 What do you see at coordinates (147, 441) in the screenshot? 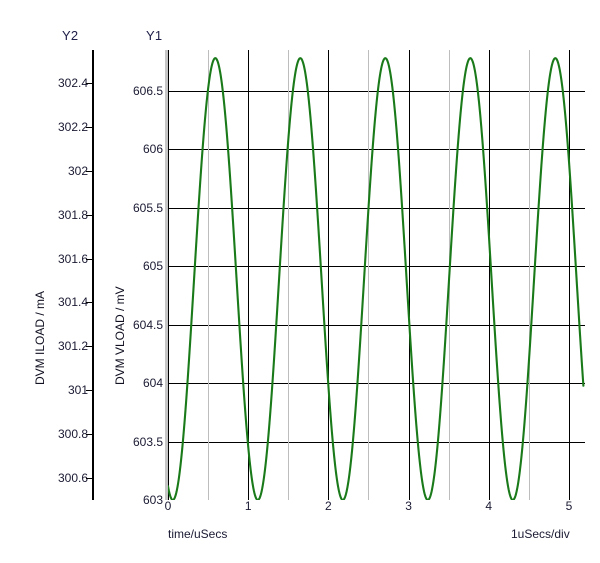
I see `y1-tick-label: 603.5` at bounding box center [147, 441].